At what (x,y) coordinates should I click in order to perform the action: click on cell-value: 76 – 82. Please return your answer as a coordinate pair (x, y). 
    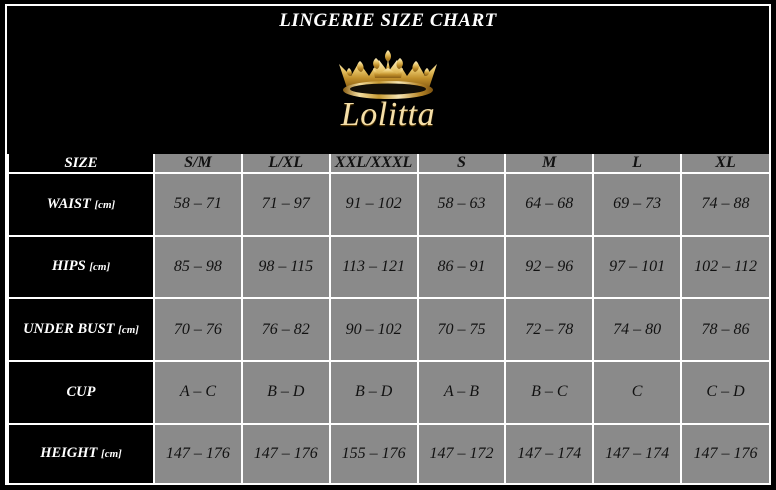
    Looking at the image, I should click on (285, 329).